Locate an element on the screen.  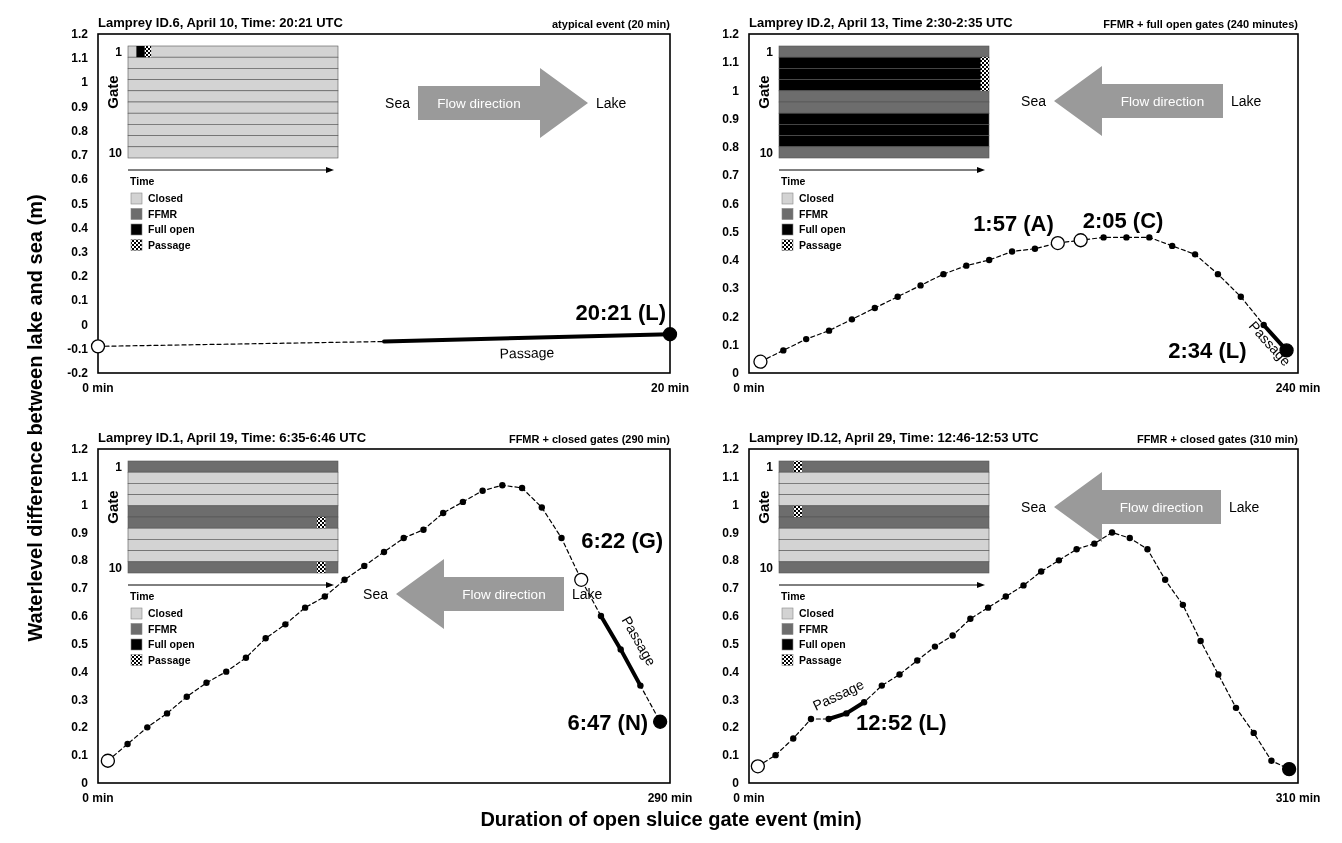
x-tick-label: 310 min is located at coordinates (1298, 798).